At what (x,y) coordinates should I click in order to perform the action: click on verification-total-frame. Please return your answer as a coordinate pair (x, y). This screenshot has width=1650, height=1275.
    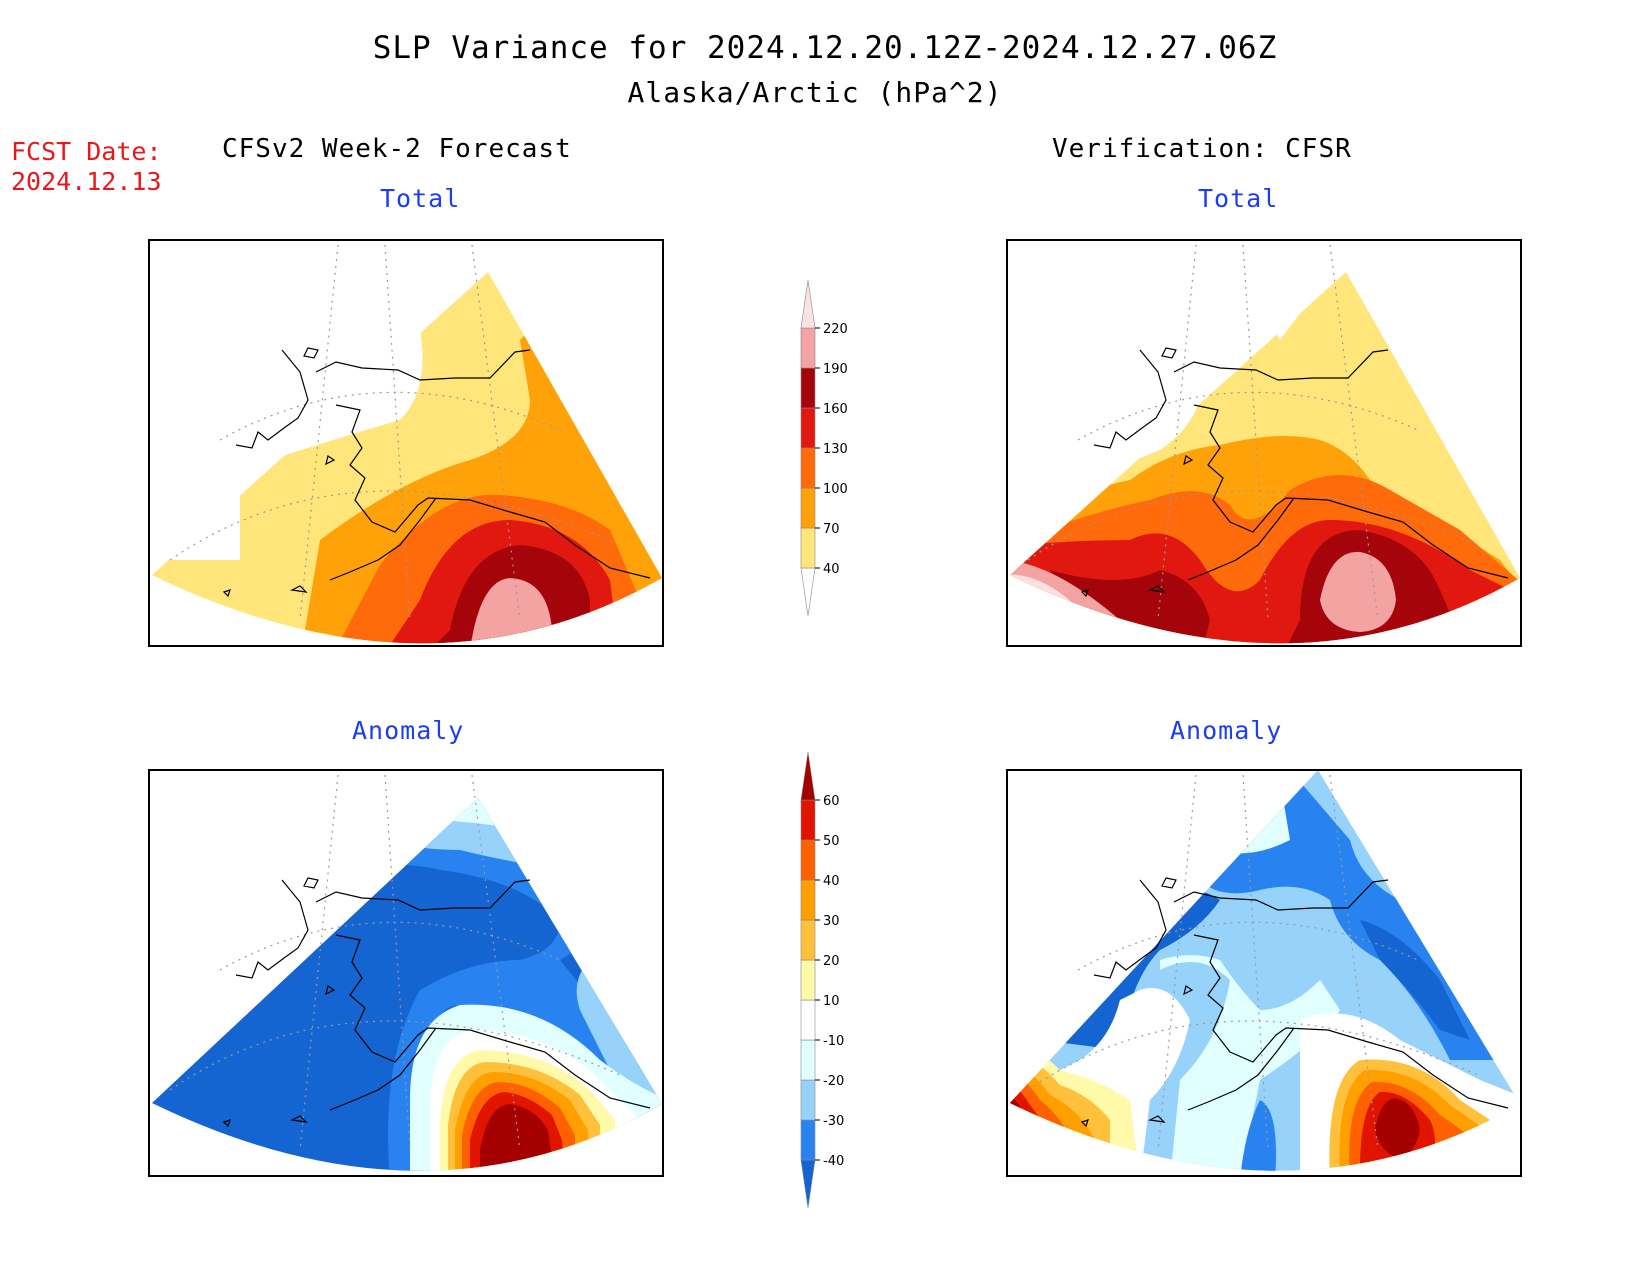
    Looking at the image, I should click on (1264, 443).